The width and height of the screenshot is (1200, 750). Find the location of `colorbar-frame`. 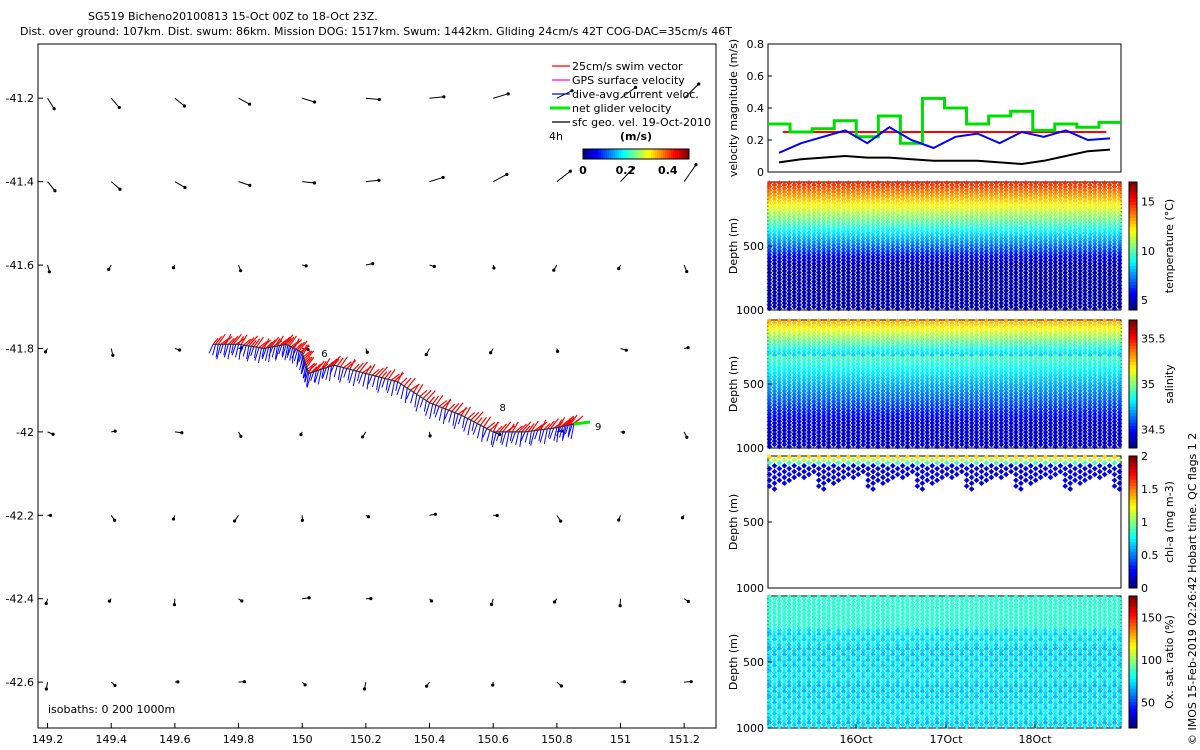

colorbar-frame is located at coordinates (636, 154).